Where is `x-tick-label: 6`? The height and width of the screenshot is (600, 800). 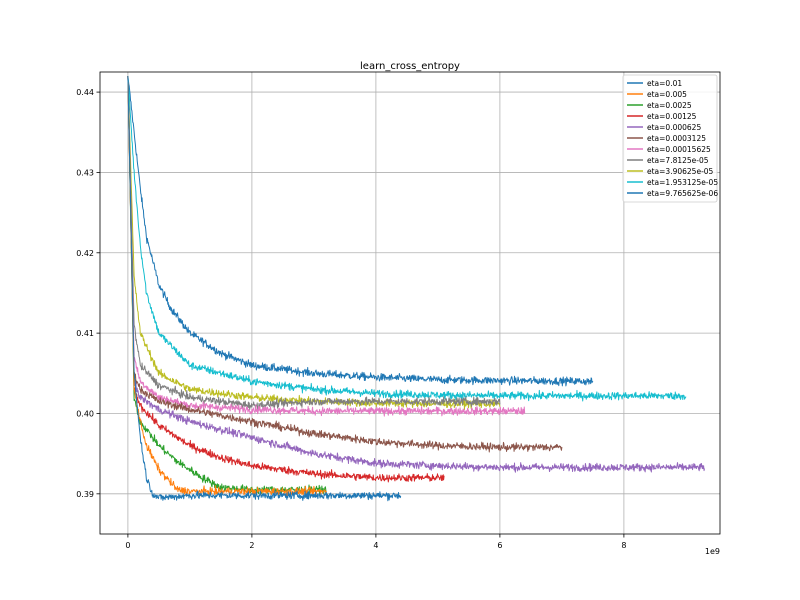
x-tick-label: 6 is located at coordinates (499, 545).